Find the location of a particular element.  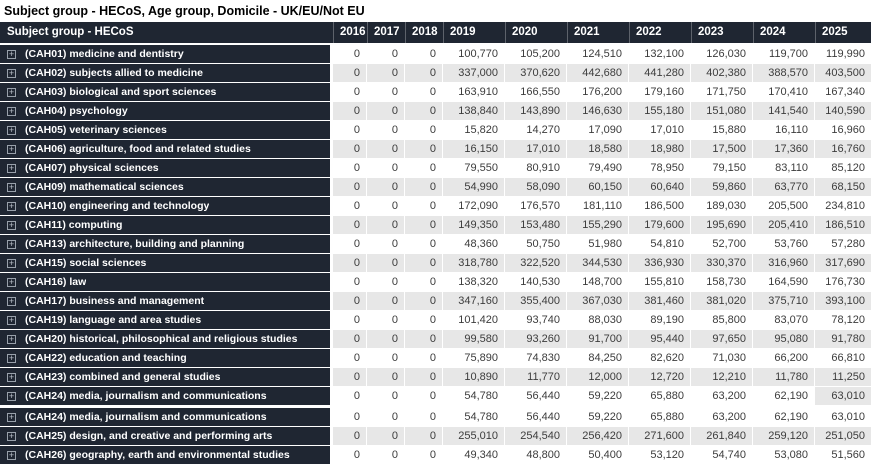

row-header-cell: + (CAH16) law is located at coordinates (166, 282).